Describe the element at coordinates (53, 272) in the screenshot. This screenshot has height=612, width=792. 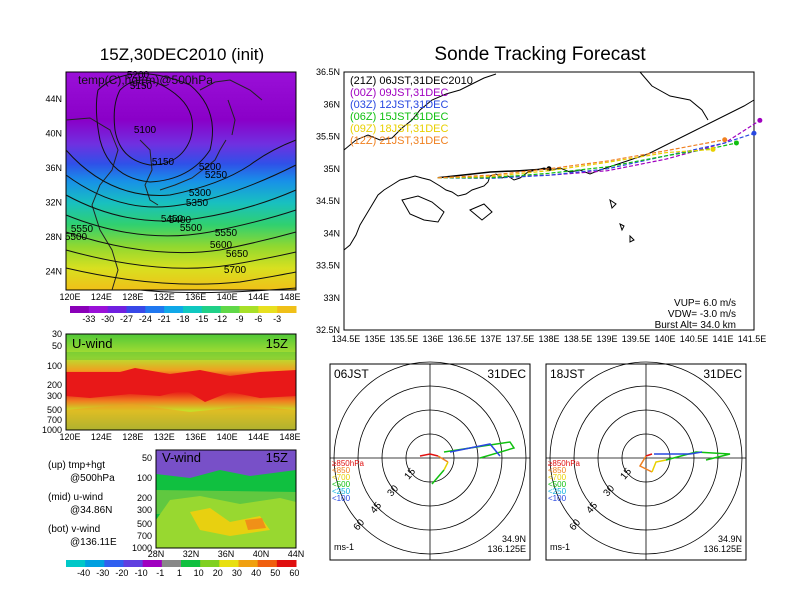
I see `lat-tick-label: 24N` at that location.